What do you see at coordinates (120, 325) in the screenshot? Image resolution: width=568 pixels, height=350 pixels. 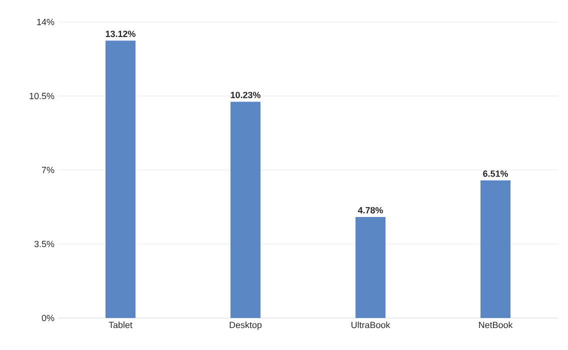 I see `x-tick-label: Tablet` at bounding box center [120, 325].